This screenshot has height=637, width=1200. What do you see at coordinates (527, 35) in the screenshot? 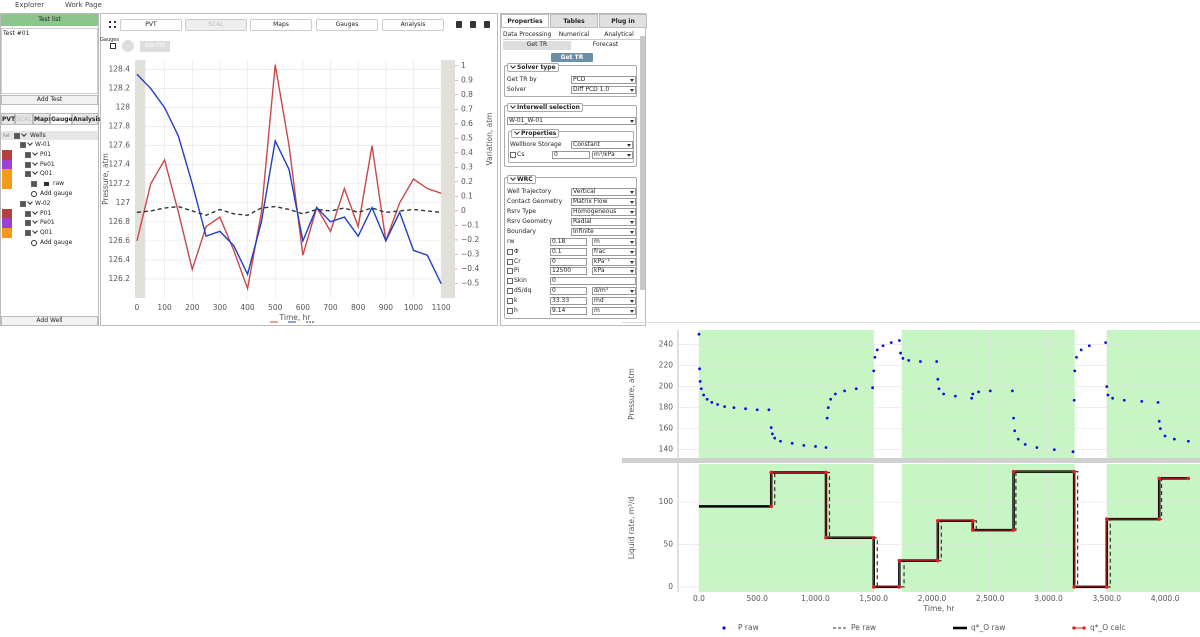
I see `subtab: Data Processing` at bounding box center [527, 35].